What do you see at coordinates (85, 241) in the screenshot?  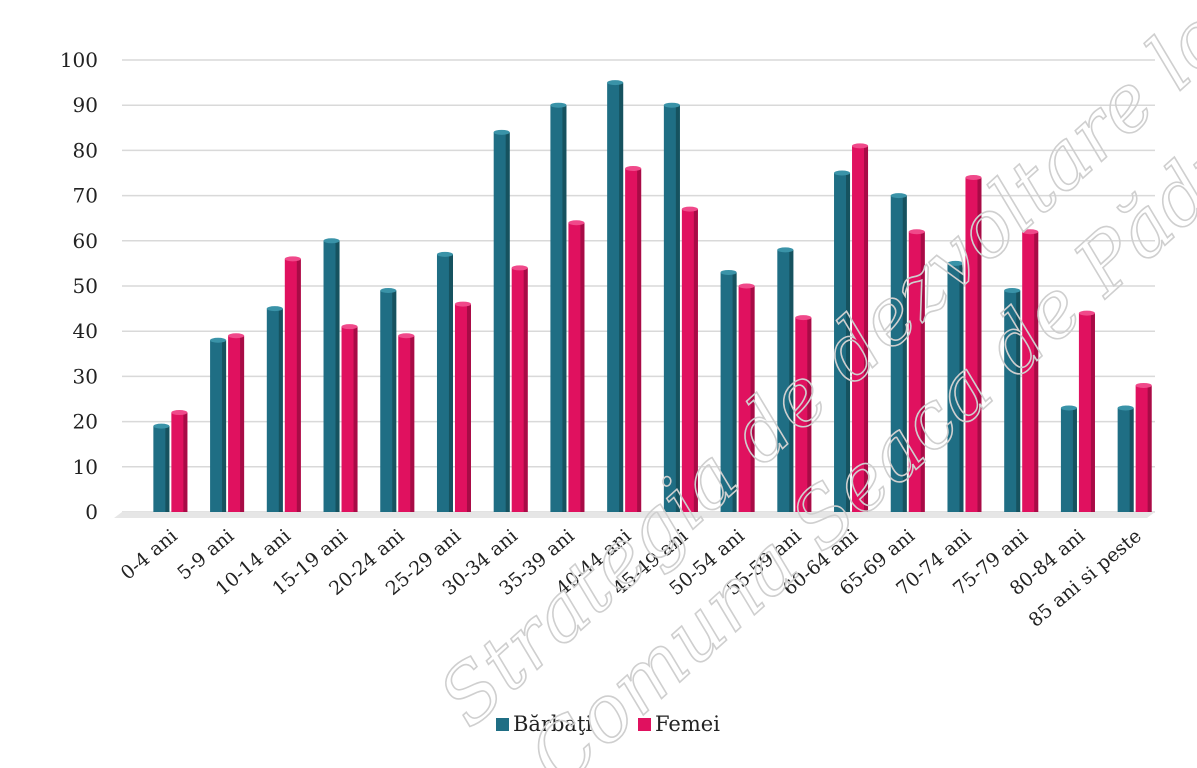 I see `y-tick-label: 60` at bounding box center [85, 241].